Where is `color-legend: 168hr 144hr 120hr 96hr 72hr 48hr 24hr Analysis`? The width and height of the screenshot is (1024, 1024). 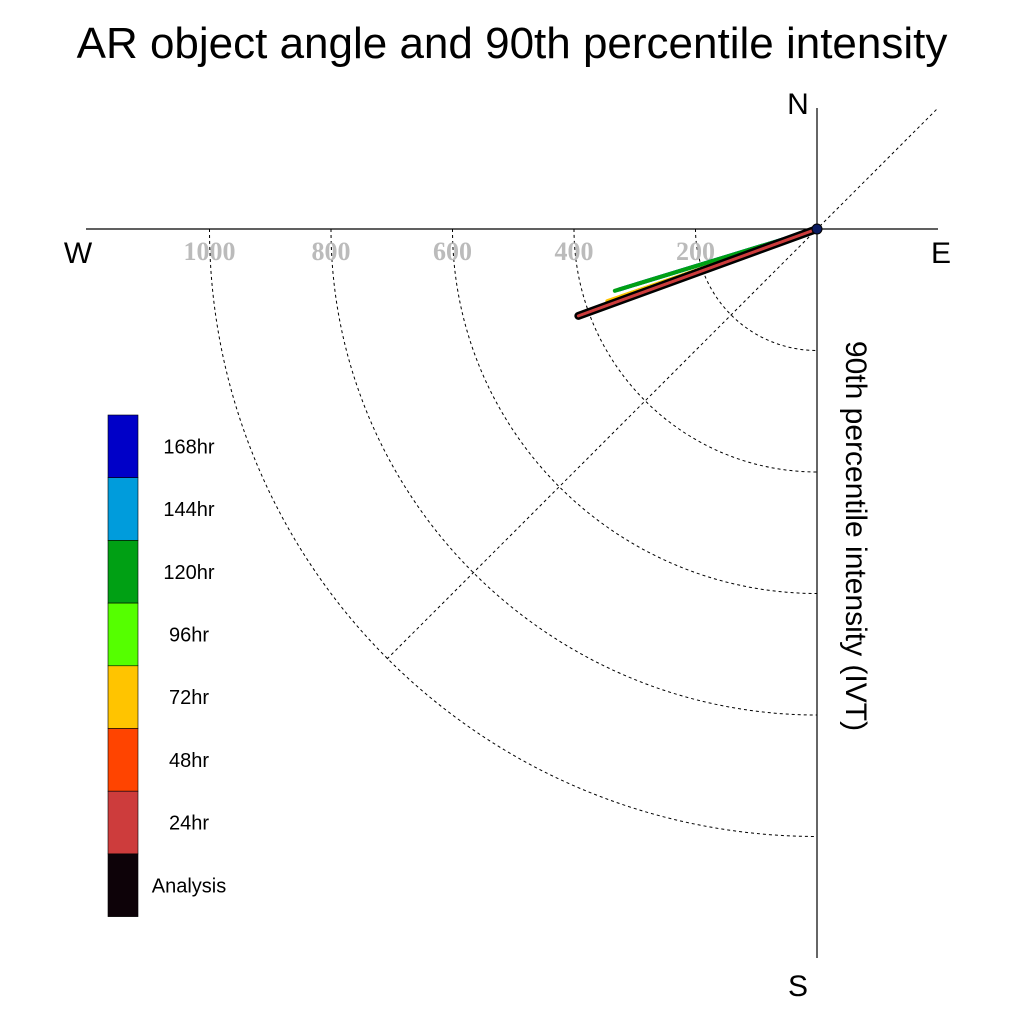
color-legend: 168hr 144hr 120hr 96hr 72hr 48hr 24hr Analysis is located at coordinates (166, 665).